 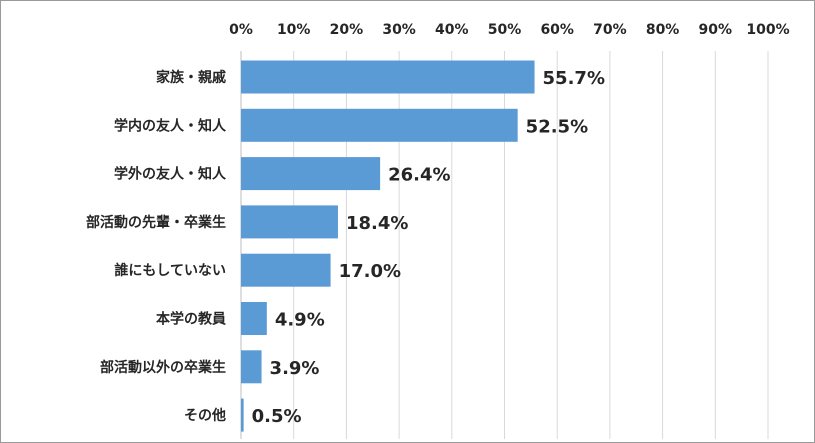 I want to click on x-tick-label: 40%, so click(x=452, y=30).